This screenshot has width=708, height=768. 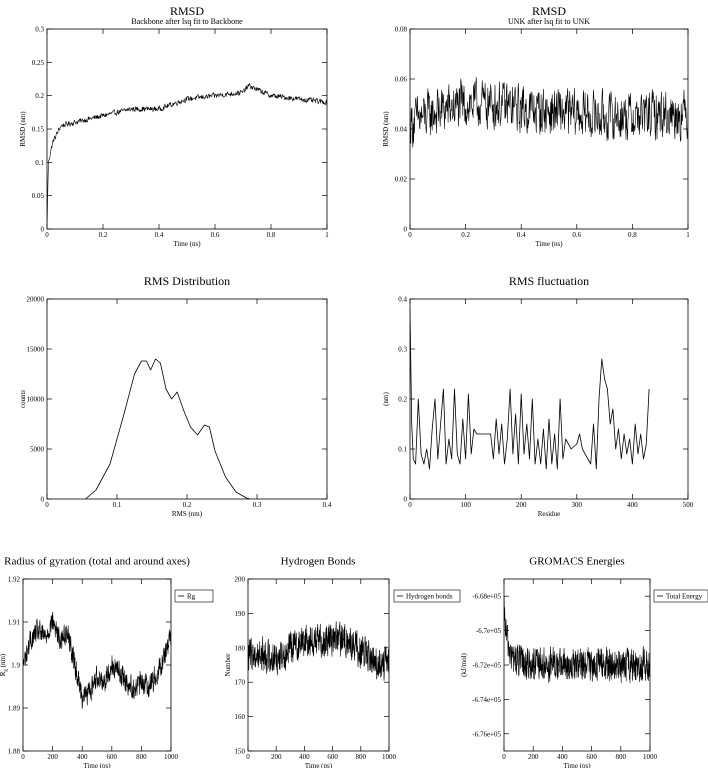 I want to click on legend-label: Total Energy, so click(x=684, y=597).